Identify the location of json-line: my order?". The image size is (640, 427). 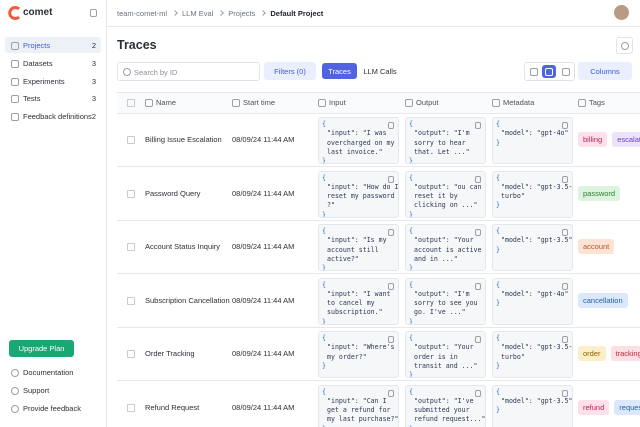
(347, 356).